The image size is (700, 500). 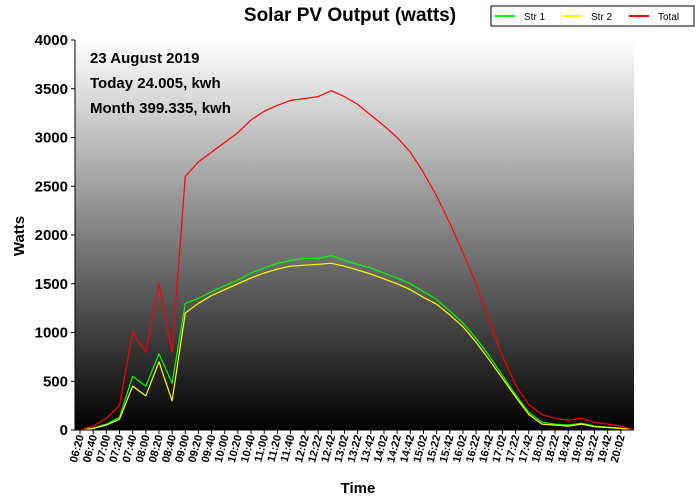 I want to click on y-tick-label: 2500, so click(x=51, y=186).